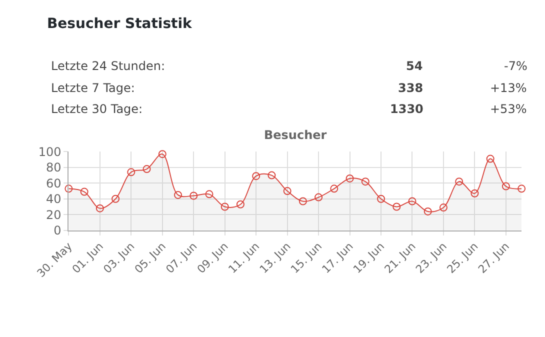 The image size is (545, 337). Describe the element at coordinates (93, 88) in the screenshot. I see `text: Letzte 7 Tage:` at that location.